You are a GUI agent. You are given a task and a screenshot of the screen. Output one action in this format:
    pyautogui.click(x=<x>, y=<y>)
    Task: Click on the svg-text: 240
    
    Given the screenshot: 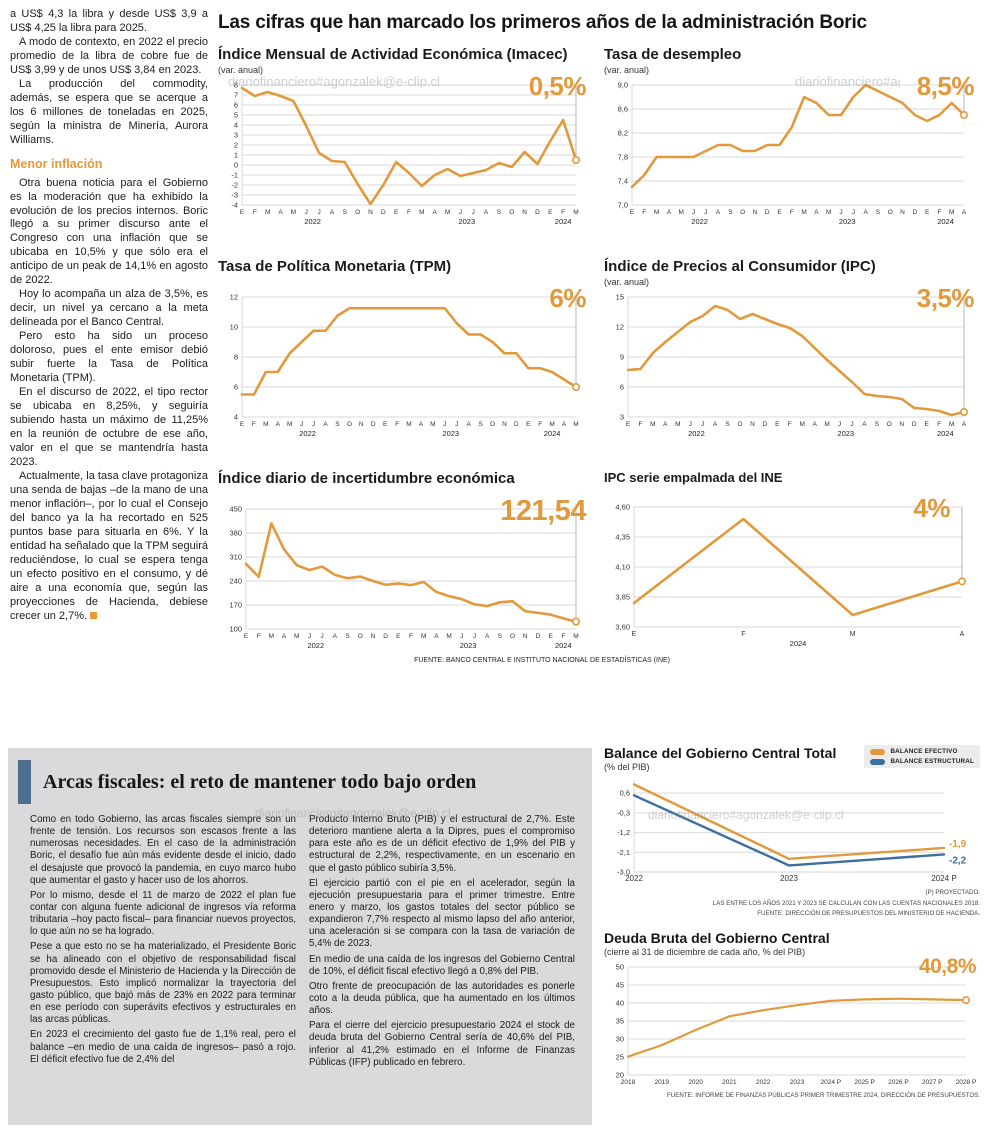 What is the action you would take?
    pyautogui.click(x=235, y=581)
    